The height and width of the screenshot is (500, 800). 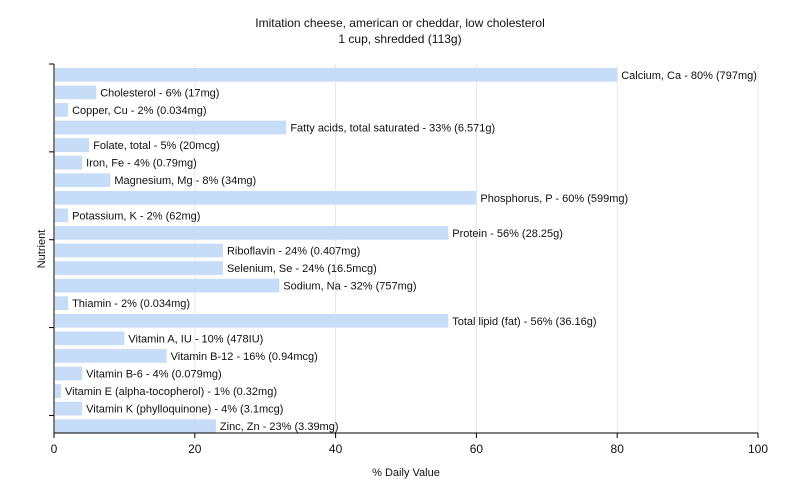 I want to click on x-axis-title: % Daily Value, so click(x=406, y=473).